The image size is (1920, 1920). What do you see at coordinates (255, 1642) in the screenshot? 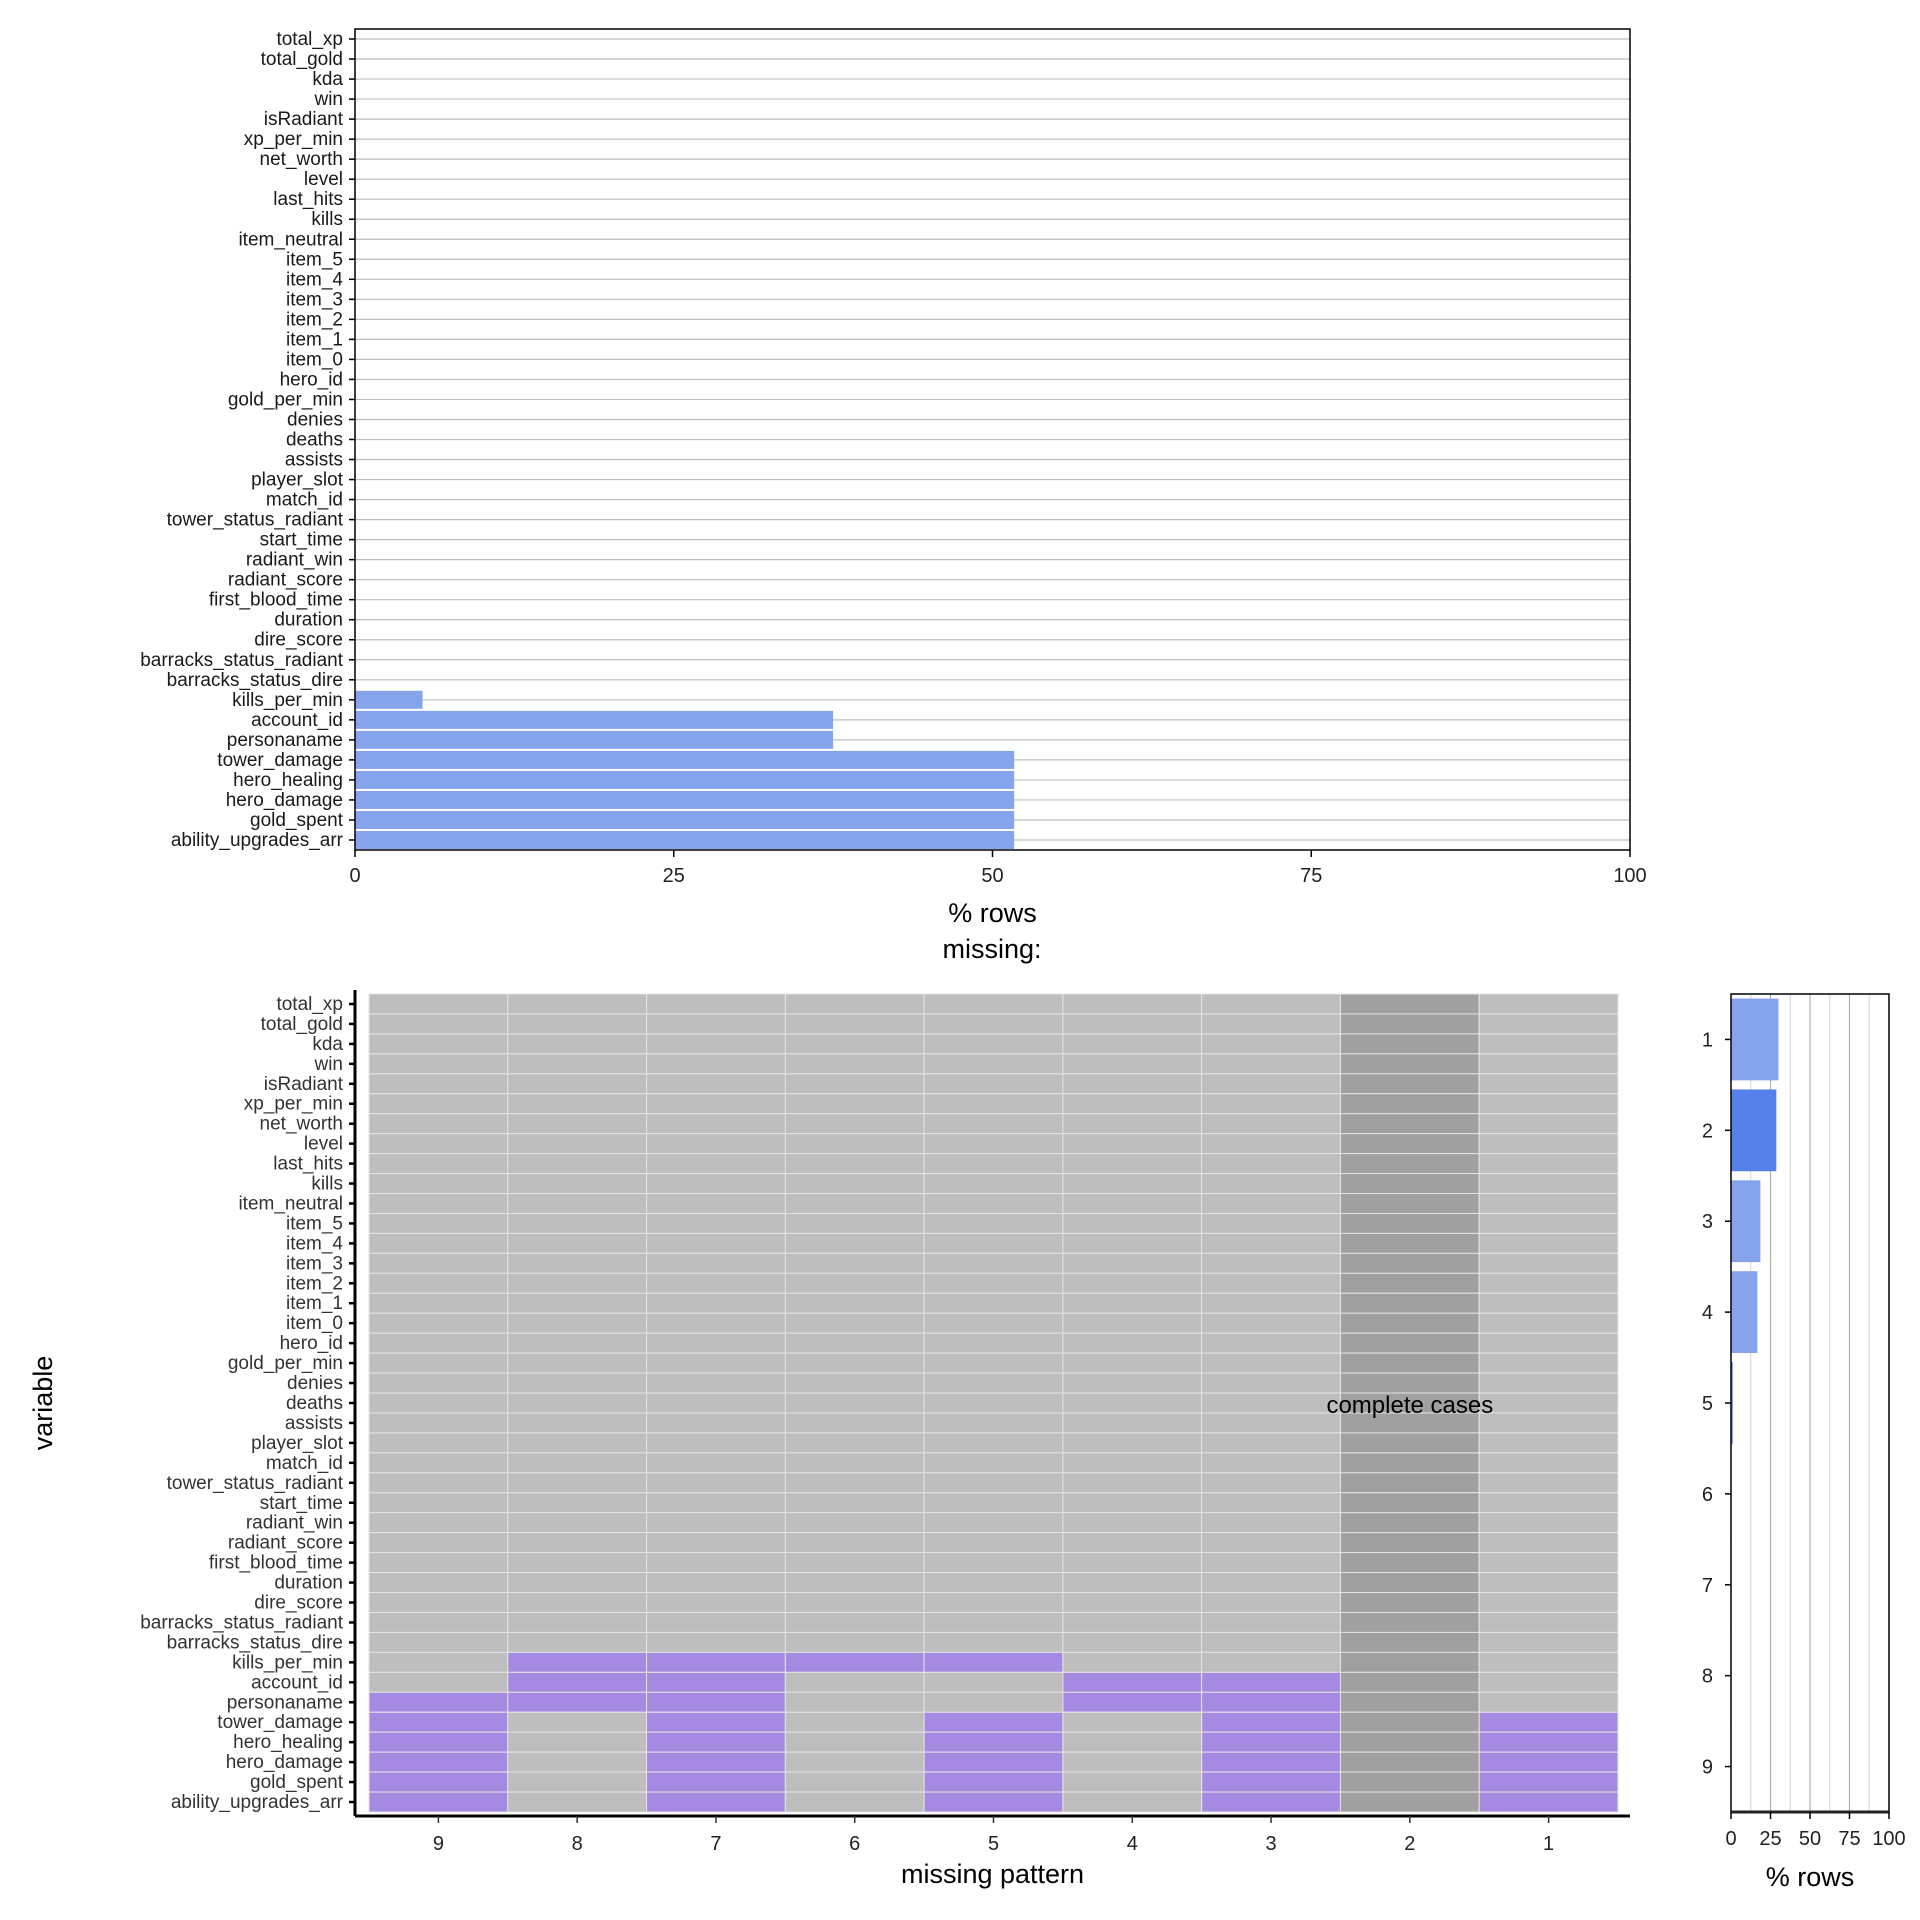
I see `y-tick-label: barracks_status_dire` at bounding box center [255, 1642].